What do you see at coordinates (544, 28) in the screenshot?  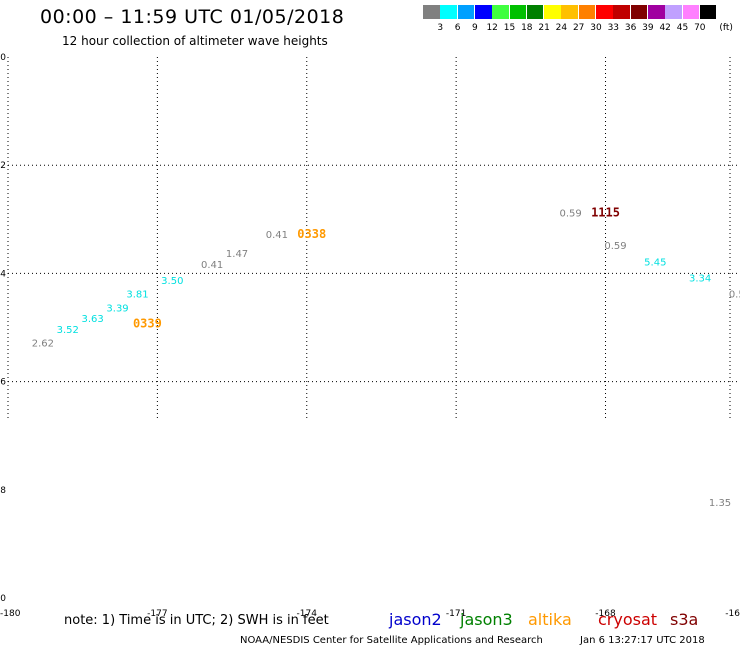 I see `color-scale-label: 21` at bounding box center [544, 28].